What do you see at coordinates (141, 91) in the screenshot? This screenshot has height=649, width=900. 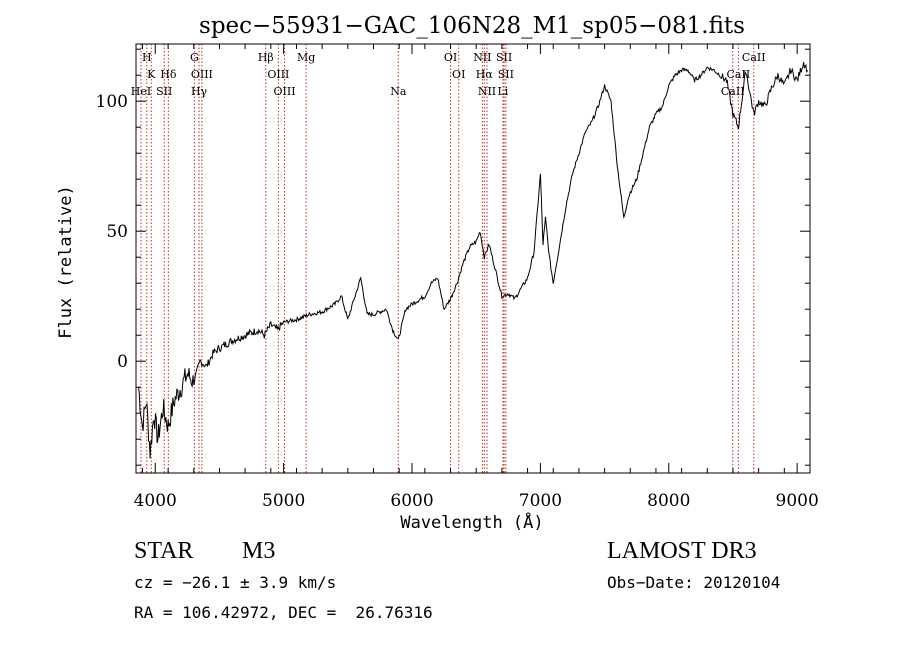 I see `spectral-line-label: HeI` at bounding box center [141, 91].